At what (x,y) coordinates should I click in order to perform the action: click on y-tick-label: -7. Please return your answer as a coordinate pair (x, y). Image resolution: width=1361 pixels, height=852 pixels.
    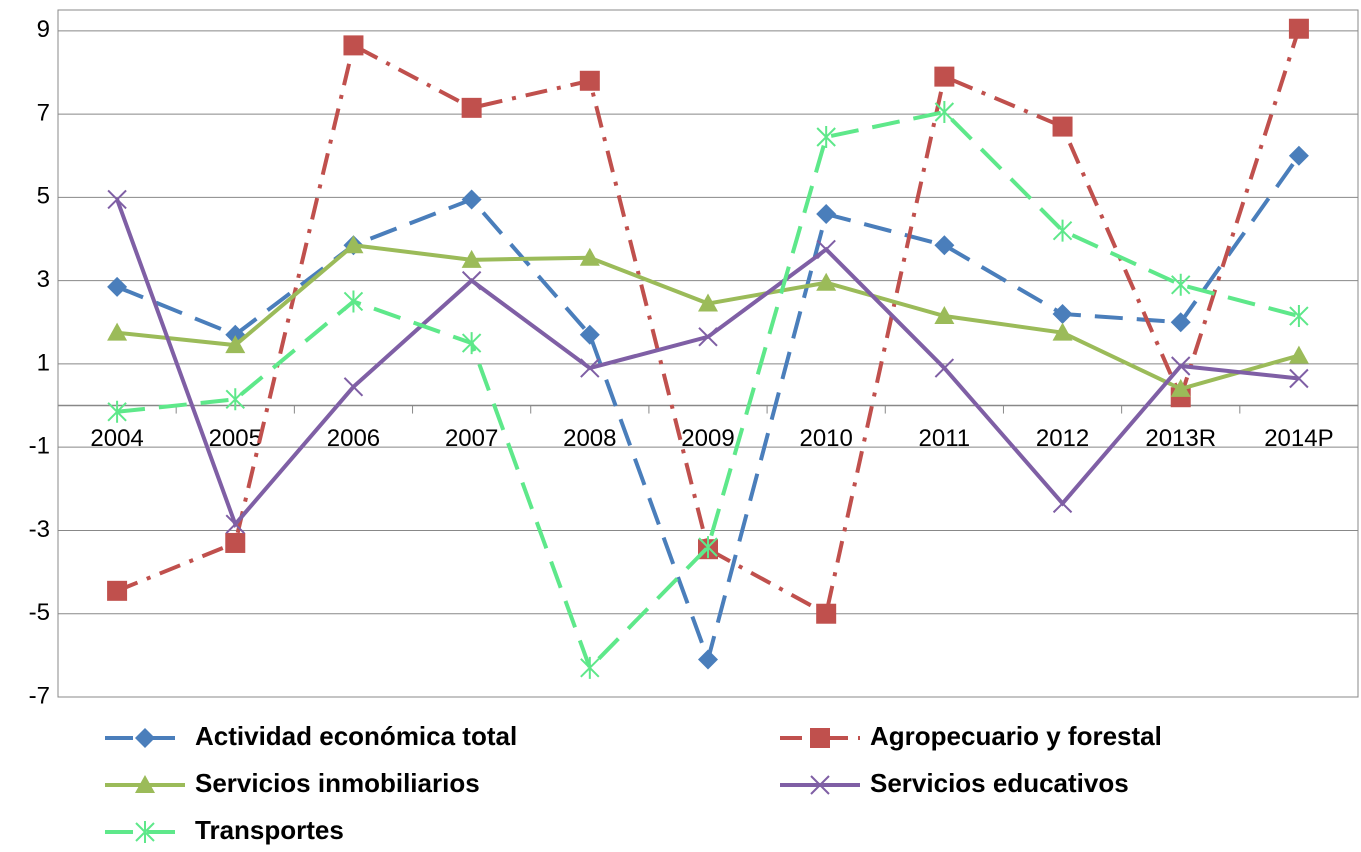
    Looking at the image, I should click on (39, 695).